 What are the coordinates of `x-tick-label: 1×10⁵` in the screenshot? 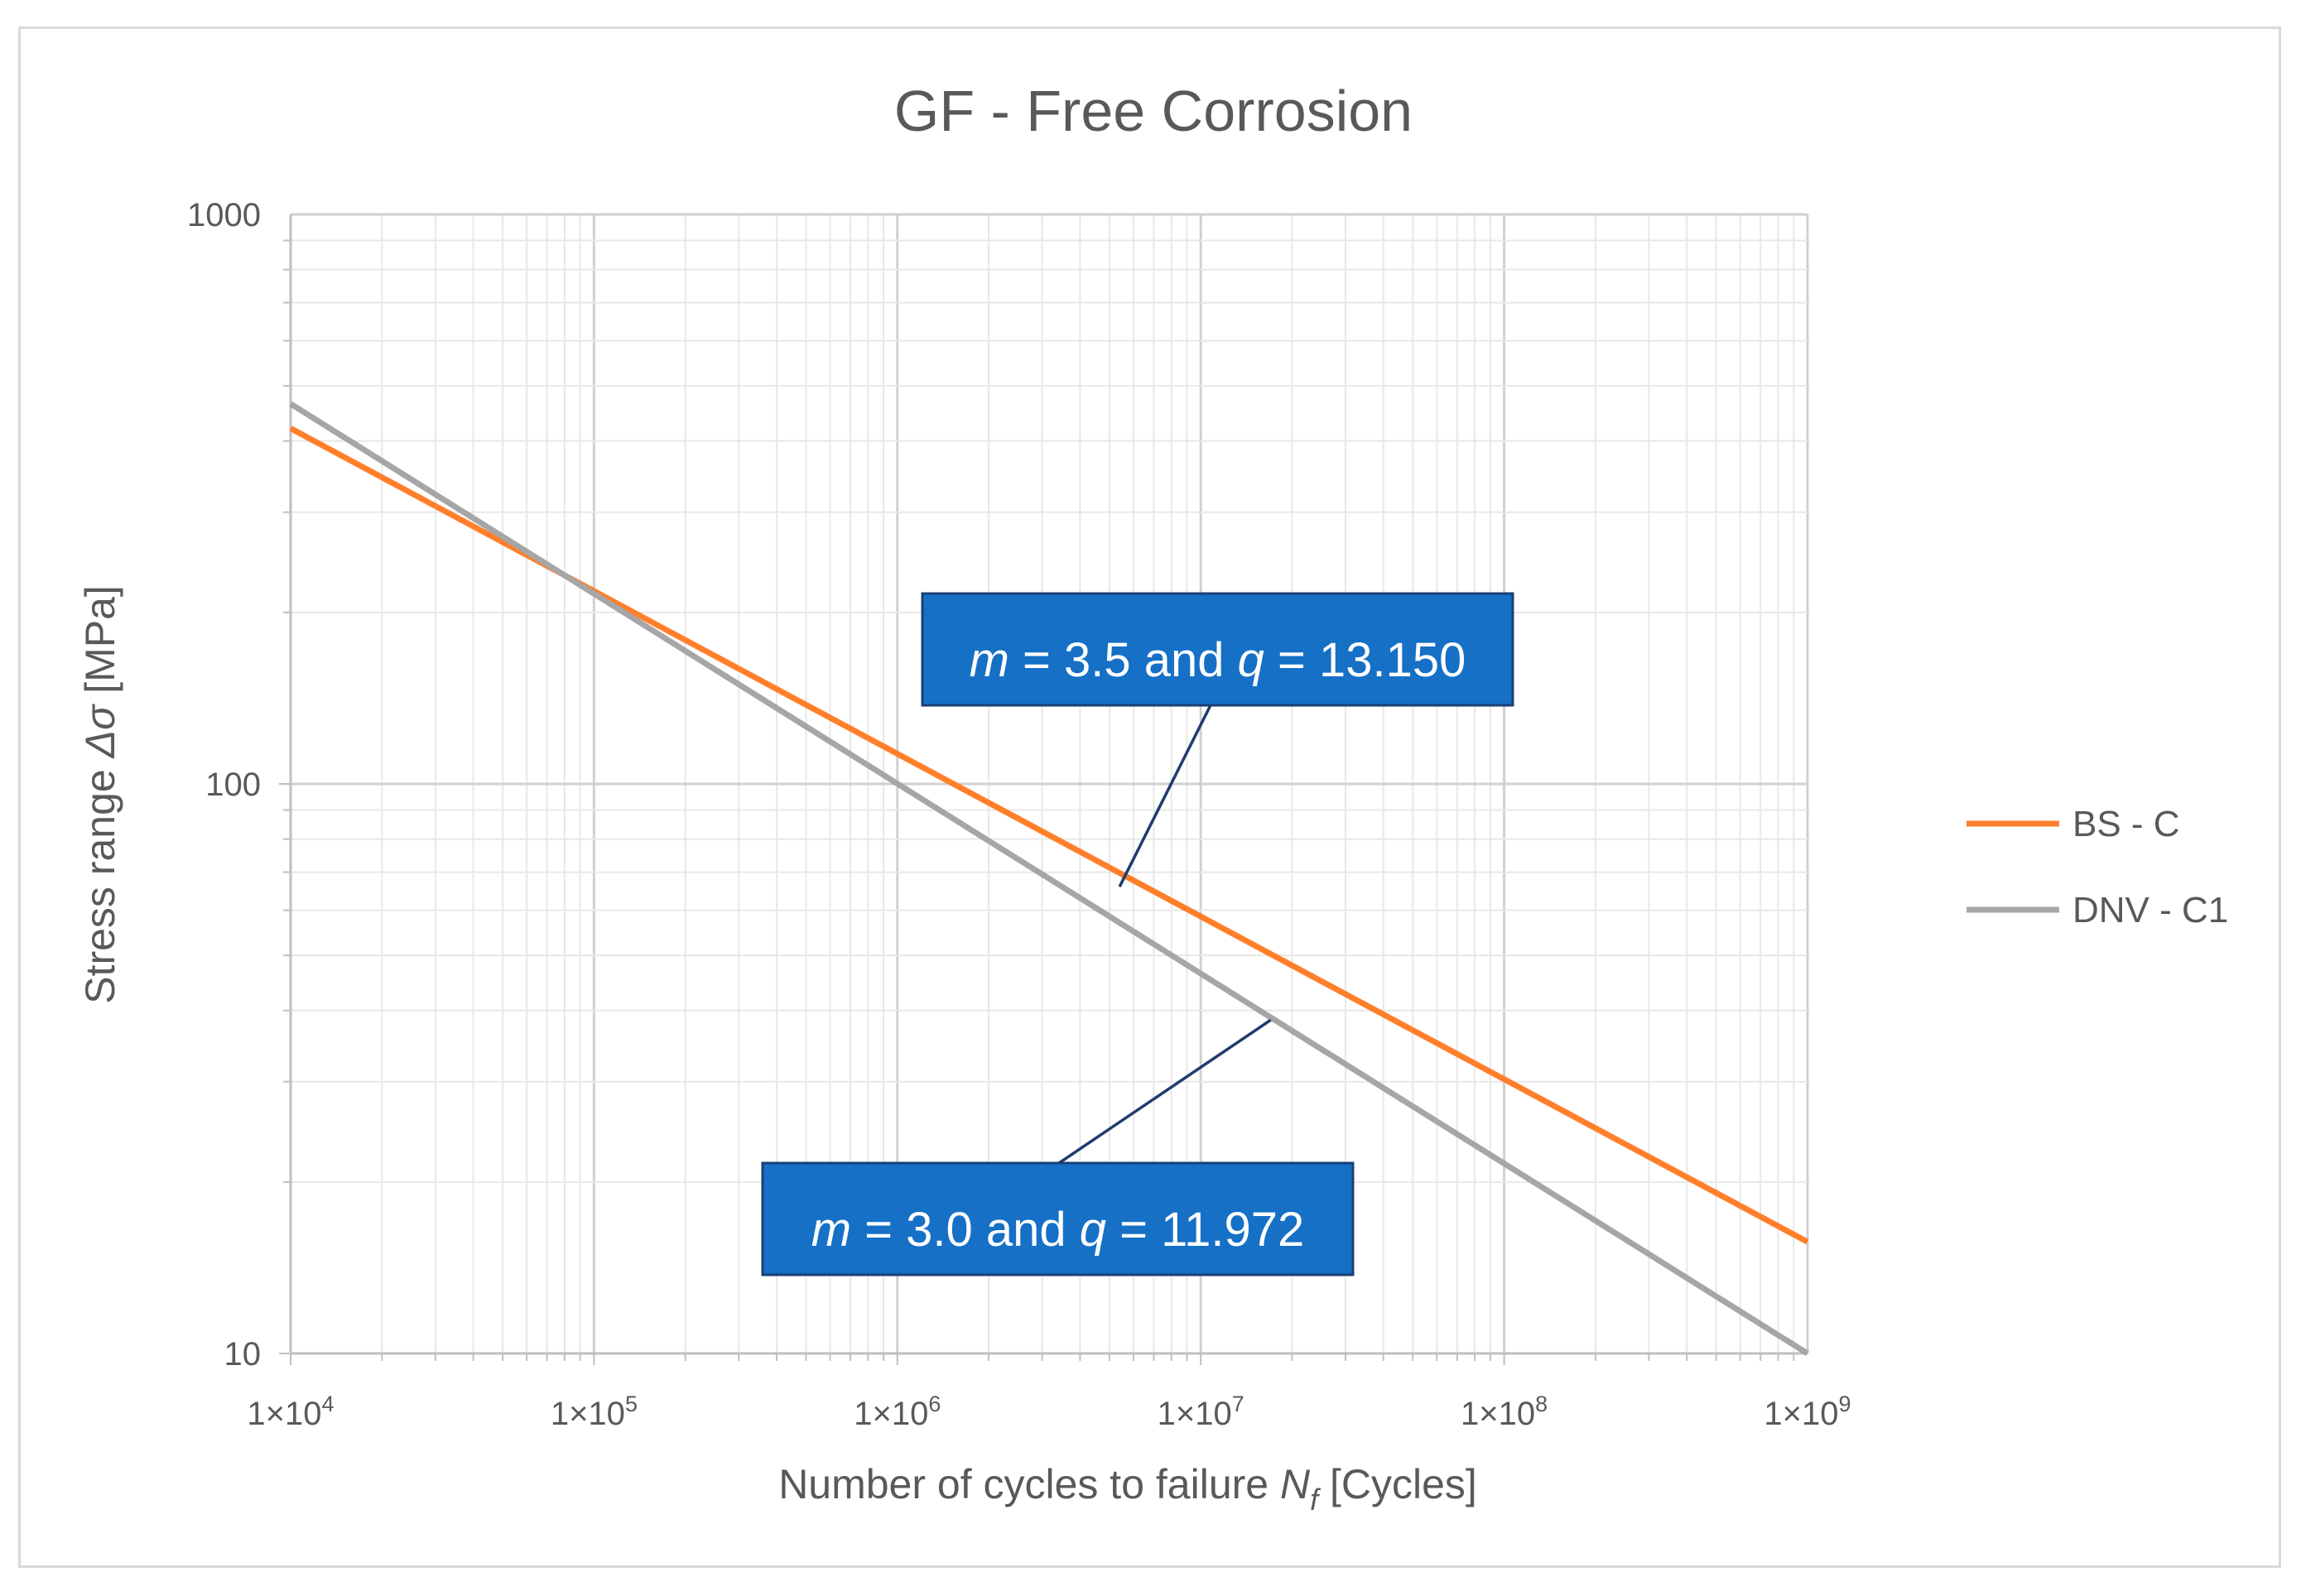 It's located at (594, 1412).